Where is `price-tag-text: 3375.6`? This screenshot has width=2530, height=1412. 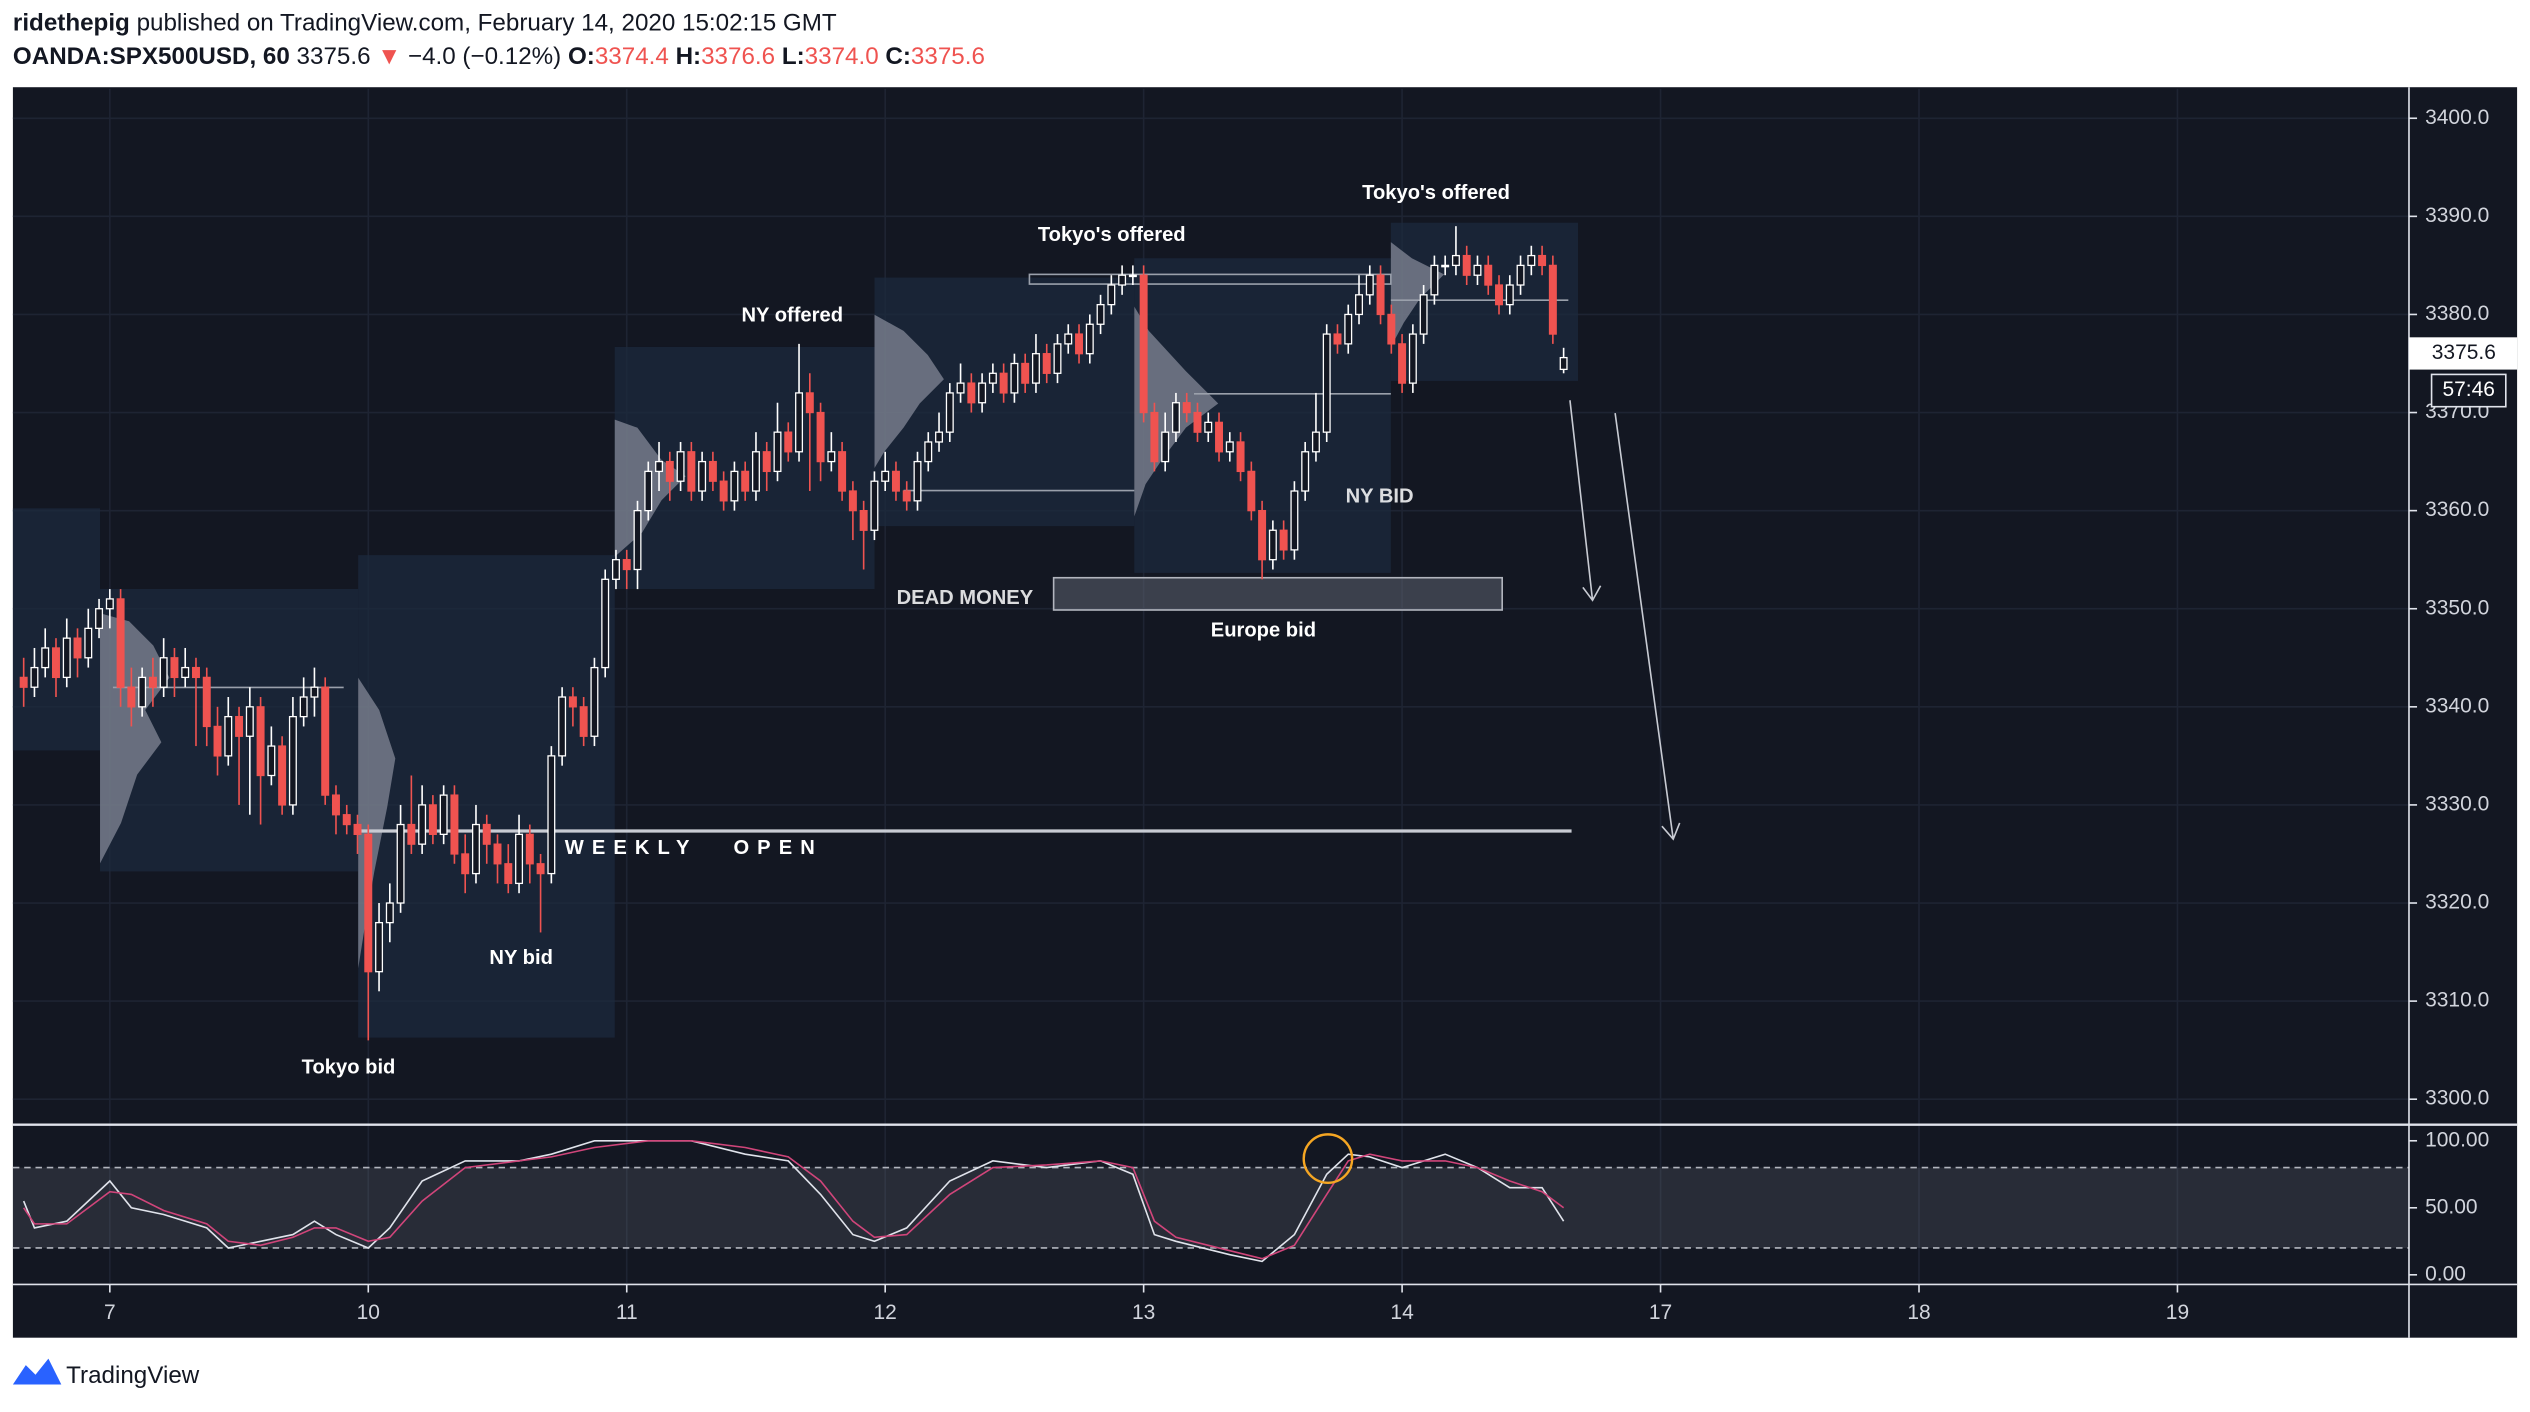 price-tag-text: 3375.6 is located at coordinates (2464, 352).